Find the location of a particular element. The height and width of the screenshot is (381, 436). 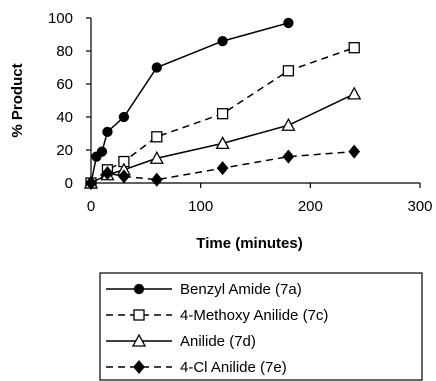

y-tick-label: 100 is located at coordinates (60, 18).